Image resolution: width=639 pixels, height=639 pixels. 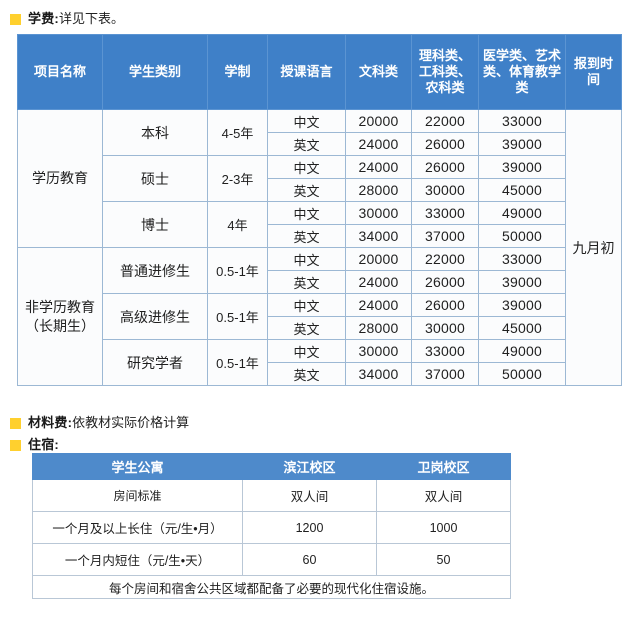 What do you see at coordinates (34, 445) in the screenshot?
I see `heading-housing: 住宿:` at bounding box center [34, 445].